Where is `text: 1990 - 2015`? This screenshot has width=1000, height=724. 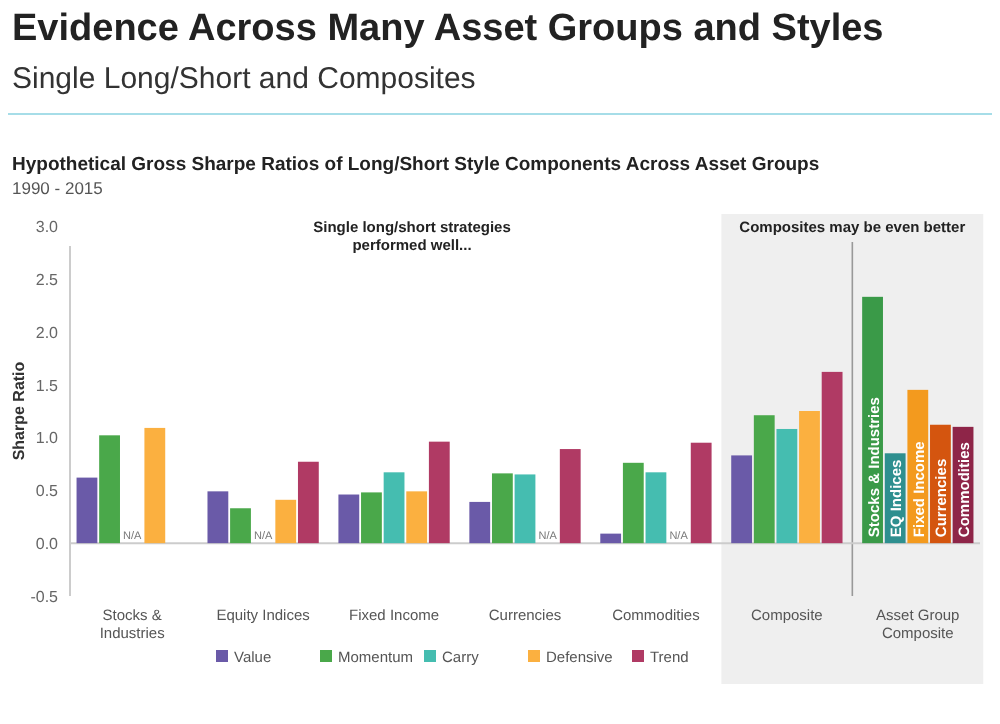
text: 1990 - 2015 is located at coordinates (58, 188).